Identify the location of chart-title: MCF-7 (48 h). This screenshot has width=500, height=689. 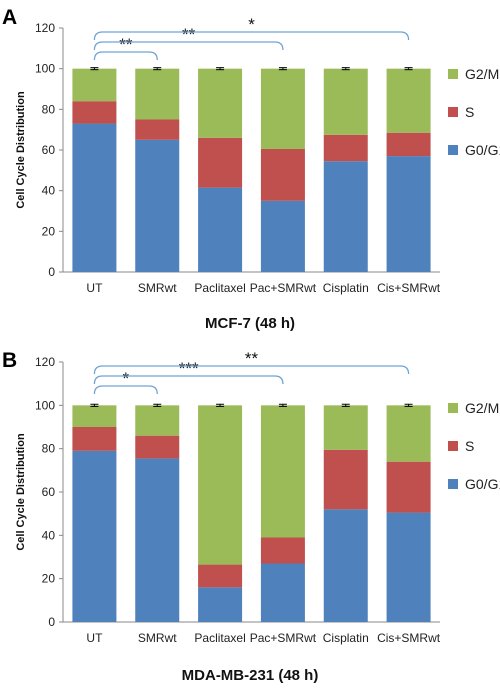
(250, 323).